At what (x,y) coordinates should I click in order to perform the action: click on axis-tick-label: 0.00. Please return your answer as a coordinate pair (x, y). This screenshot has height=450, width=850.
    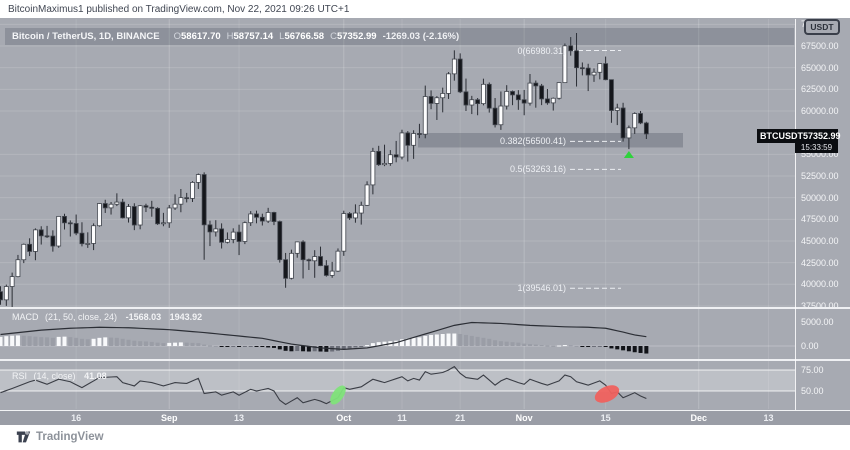
    Looking at the image, I should click on (810, 346).